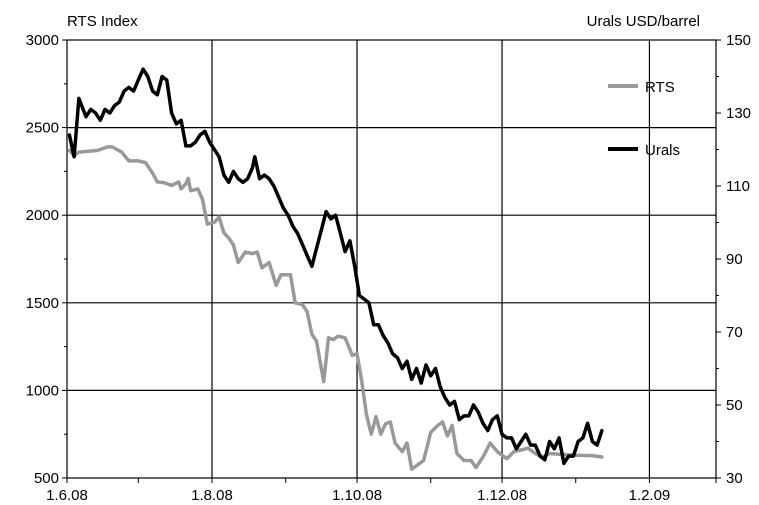  I want to click on x-tick-label: 1.8.08, so click(212, 495).